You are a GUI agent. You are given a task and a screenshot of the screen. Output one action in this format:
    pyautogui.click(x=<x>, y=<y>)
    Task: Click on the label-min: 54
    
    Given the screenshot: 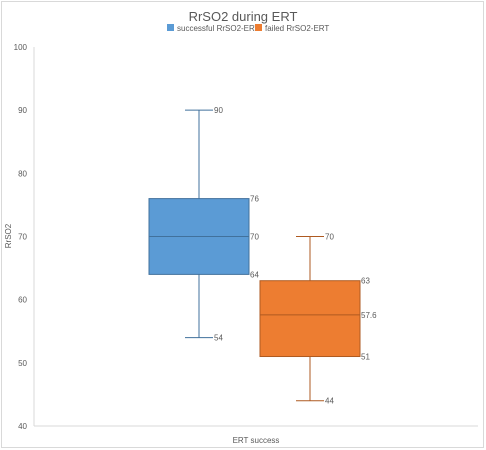 What is the action you would take?
    pyautogui.click(x=218, y=338)
    